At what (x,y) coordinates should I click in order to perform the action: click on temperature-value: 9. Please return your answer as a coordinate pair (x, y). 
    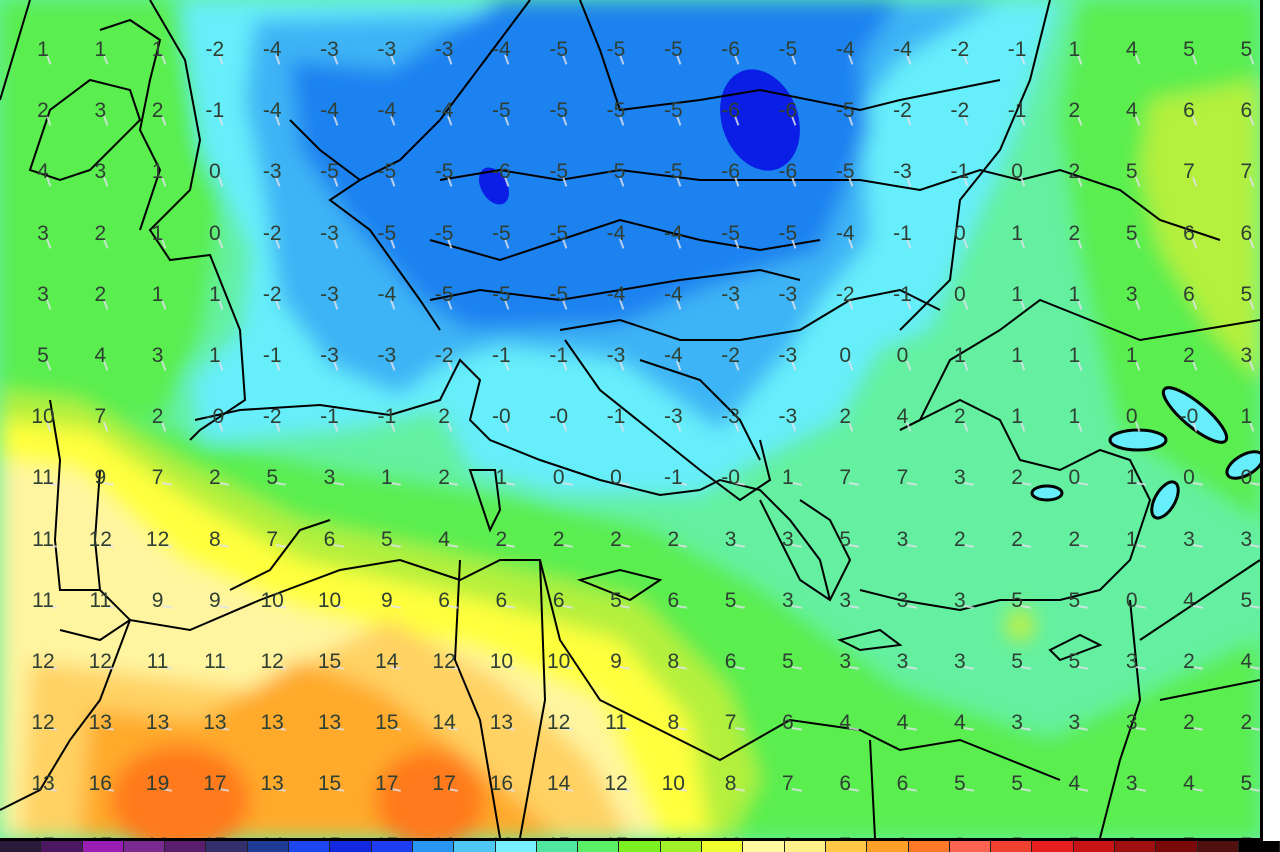
    Looking at the image, I should click on (215, 600).